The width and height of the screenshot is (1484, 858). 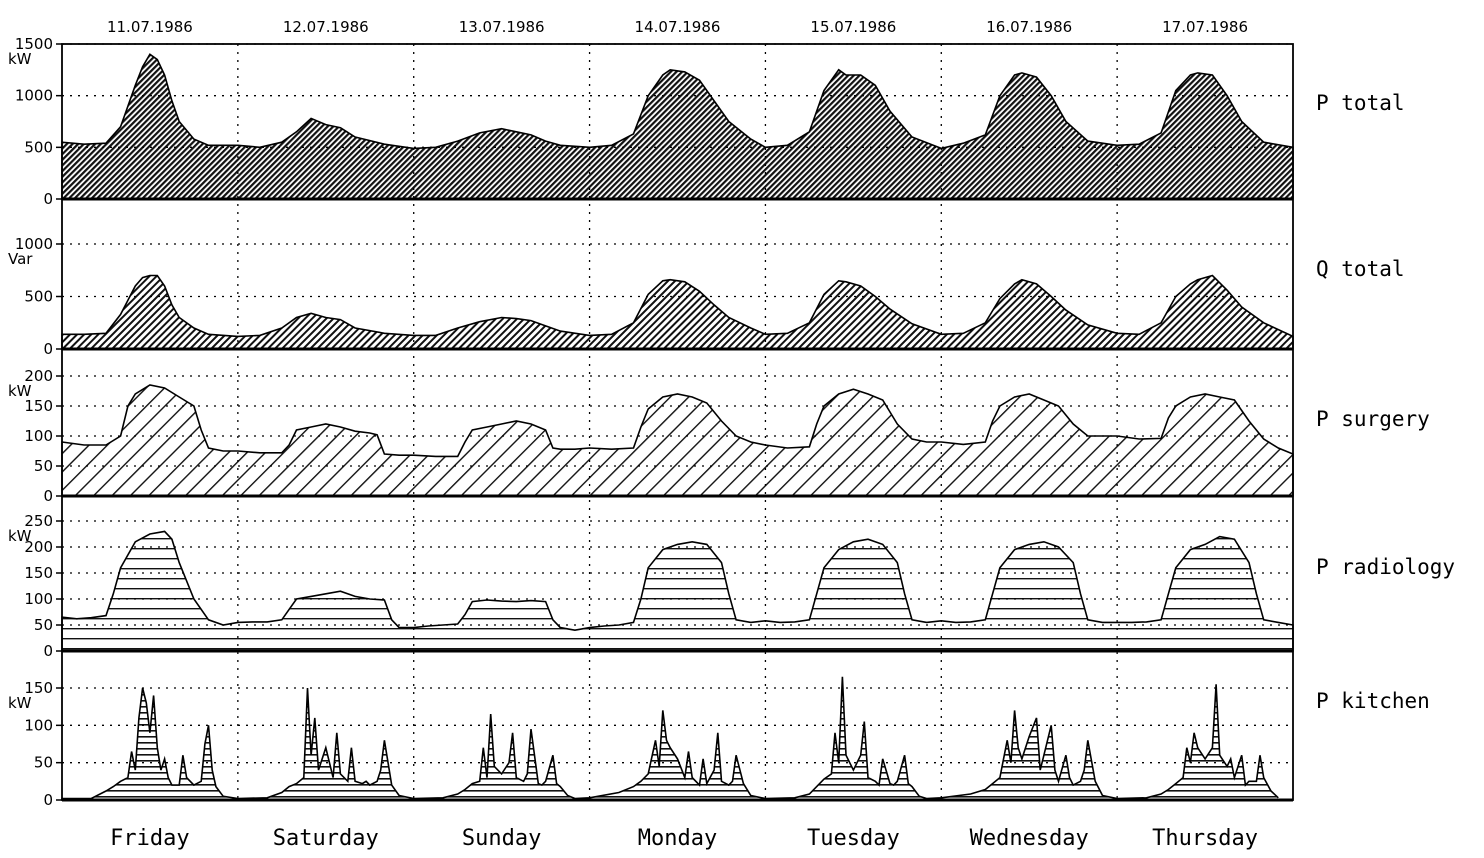 What do you see at coordinates (677, 440) in the screenshot?
I see `series-area-p-surgery` at bounding box center [677, 440].